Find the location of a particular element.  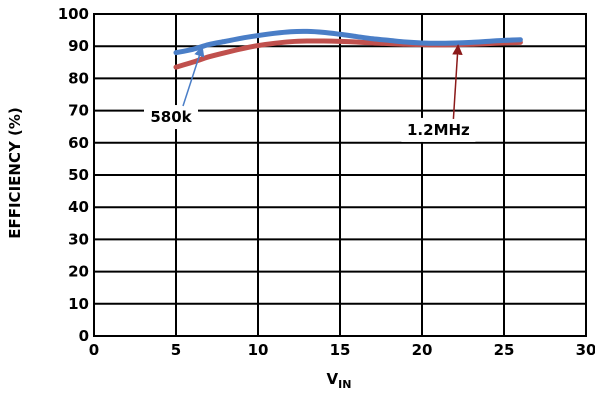

x-tick-label: 10 is located at coordinates (258, 350).